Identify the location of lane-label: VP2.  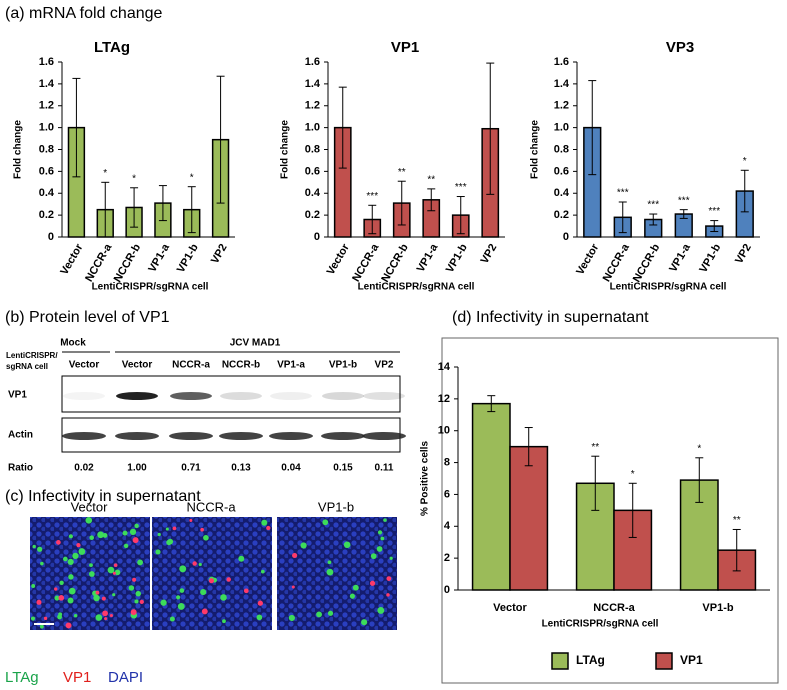
(384, 365).